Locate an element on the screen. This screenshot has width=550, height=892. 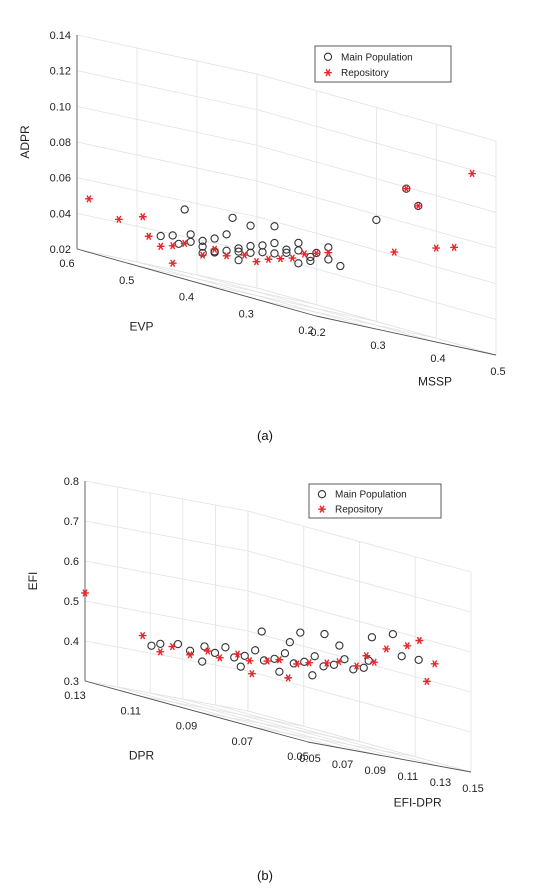
chart-b-floor-grid-line is located at coordinates (222, 711).